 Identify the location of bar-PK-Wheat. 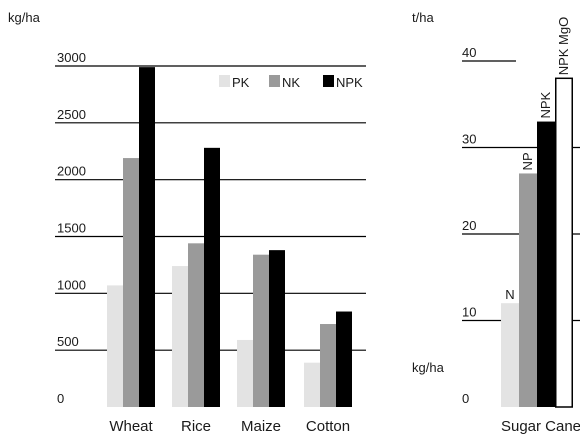
(115, 346).